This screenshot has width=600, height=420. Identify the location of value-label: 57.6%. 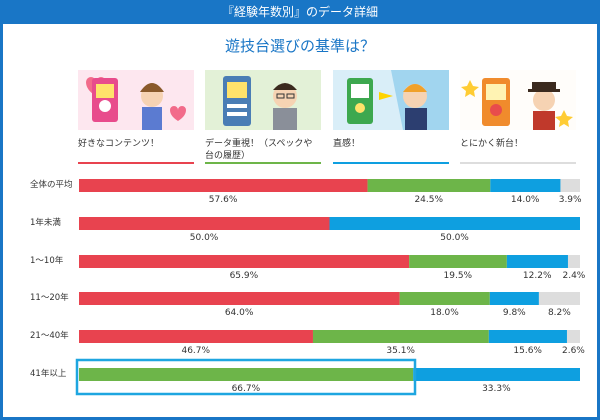
(223, 200).